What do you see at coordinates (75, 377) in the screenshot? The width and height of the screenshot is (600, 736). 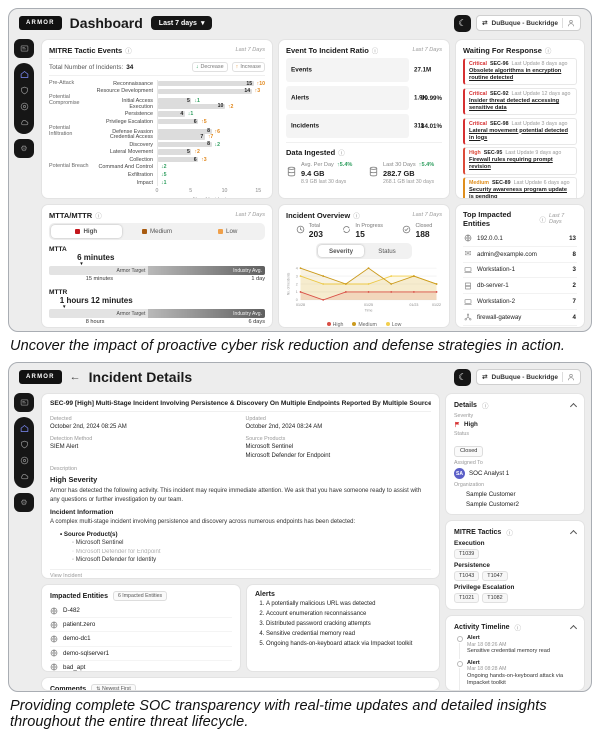 I see `back-arrow-icon: ←` at bounding box center [75, 377].